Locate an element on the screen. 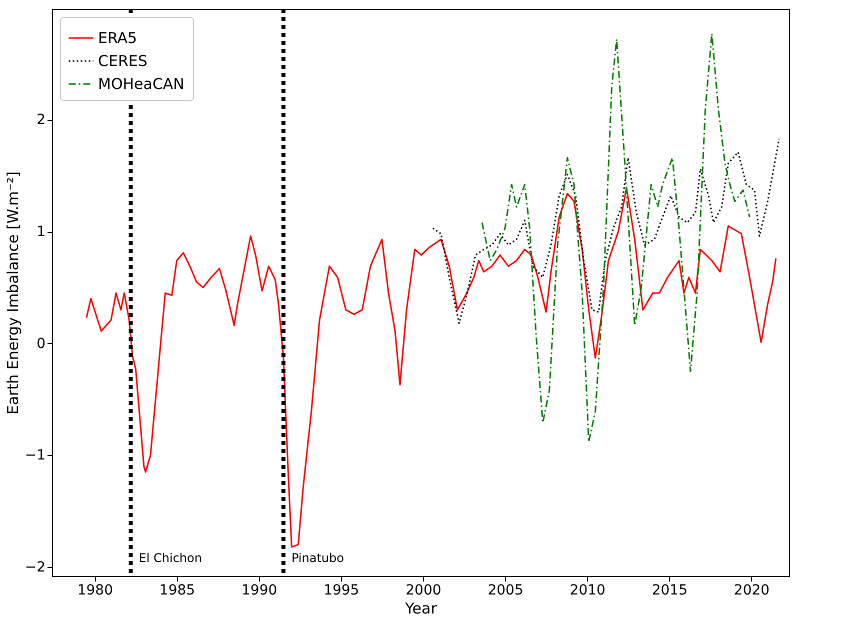  y-tick-label: 1 is located at coordinates (41, 232).